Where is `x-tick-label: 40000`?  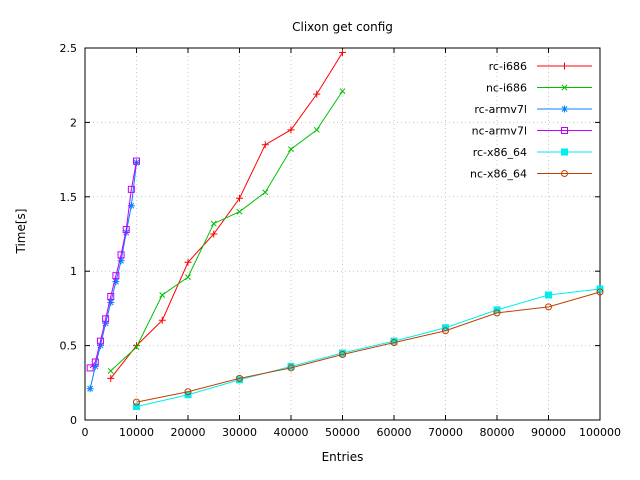
x-tick-label: 40000 is located at coordinates (291, 432).